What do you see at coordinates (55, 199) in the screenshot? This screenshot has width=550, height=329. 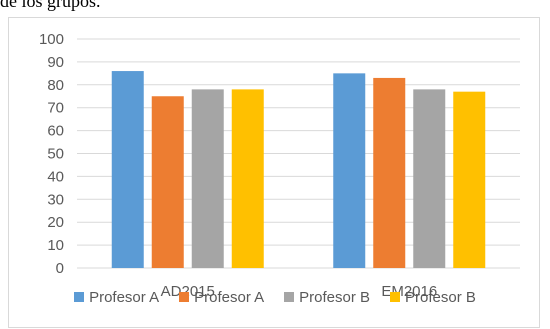 I see `y-tick-label: 30` at bounding box center [55, 199].